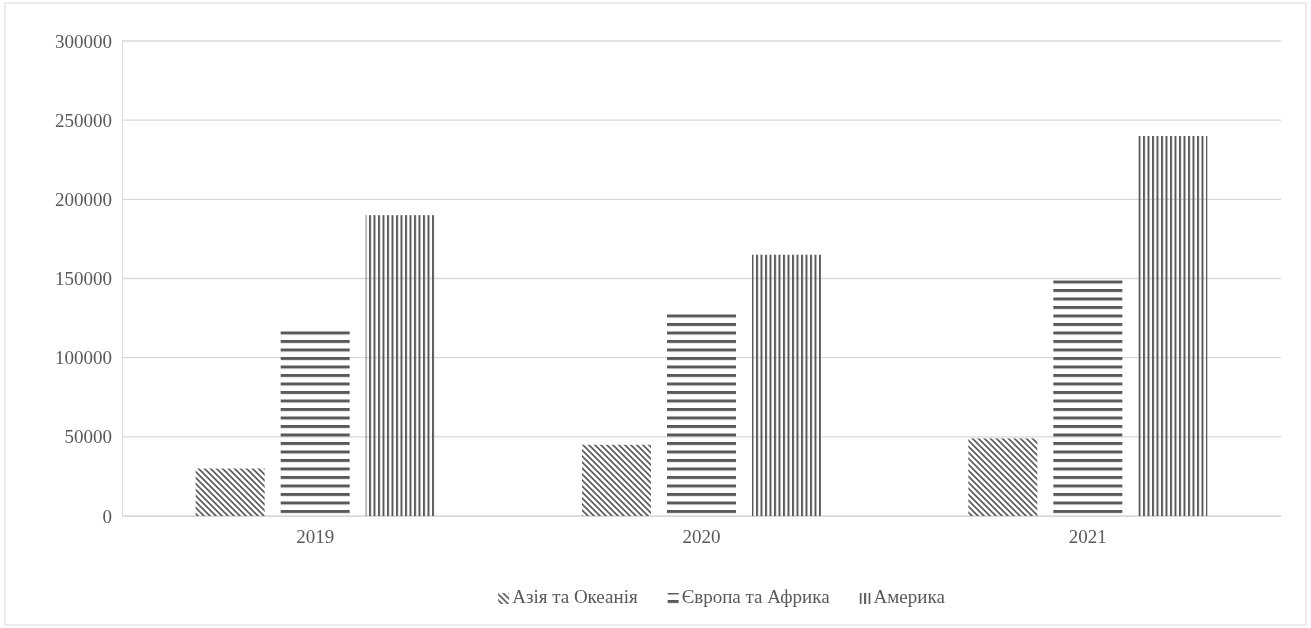 The image size is (1311, 628). What do you see at coordinates (83, 41) in the screenshot?
I see `y-tick-label: 300000` at bounding box center [83, 41].